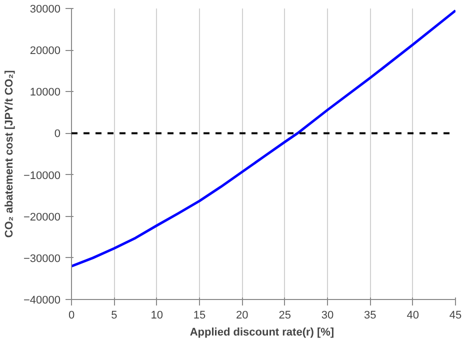 Image resolution: width=469 pixels, height=341 pixels. I want to click on y-tick-label: −20000, so click(42, 217).